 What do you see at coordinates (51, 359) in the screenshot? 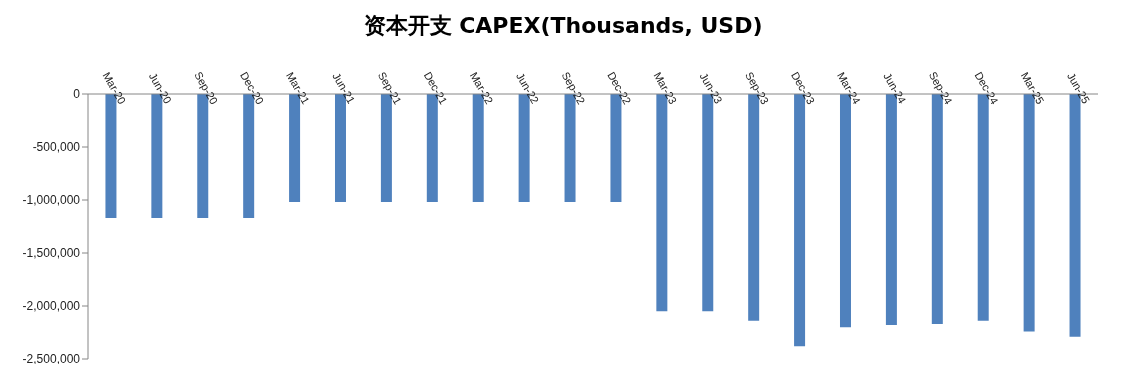
I see `y-tick-label: -2,500,000` at bounding box center [51, 359].